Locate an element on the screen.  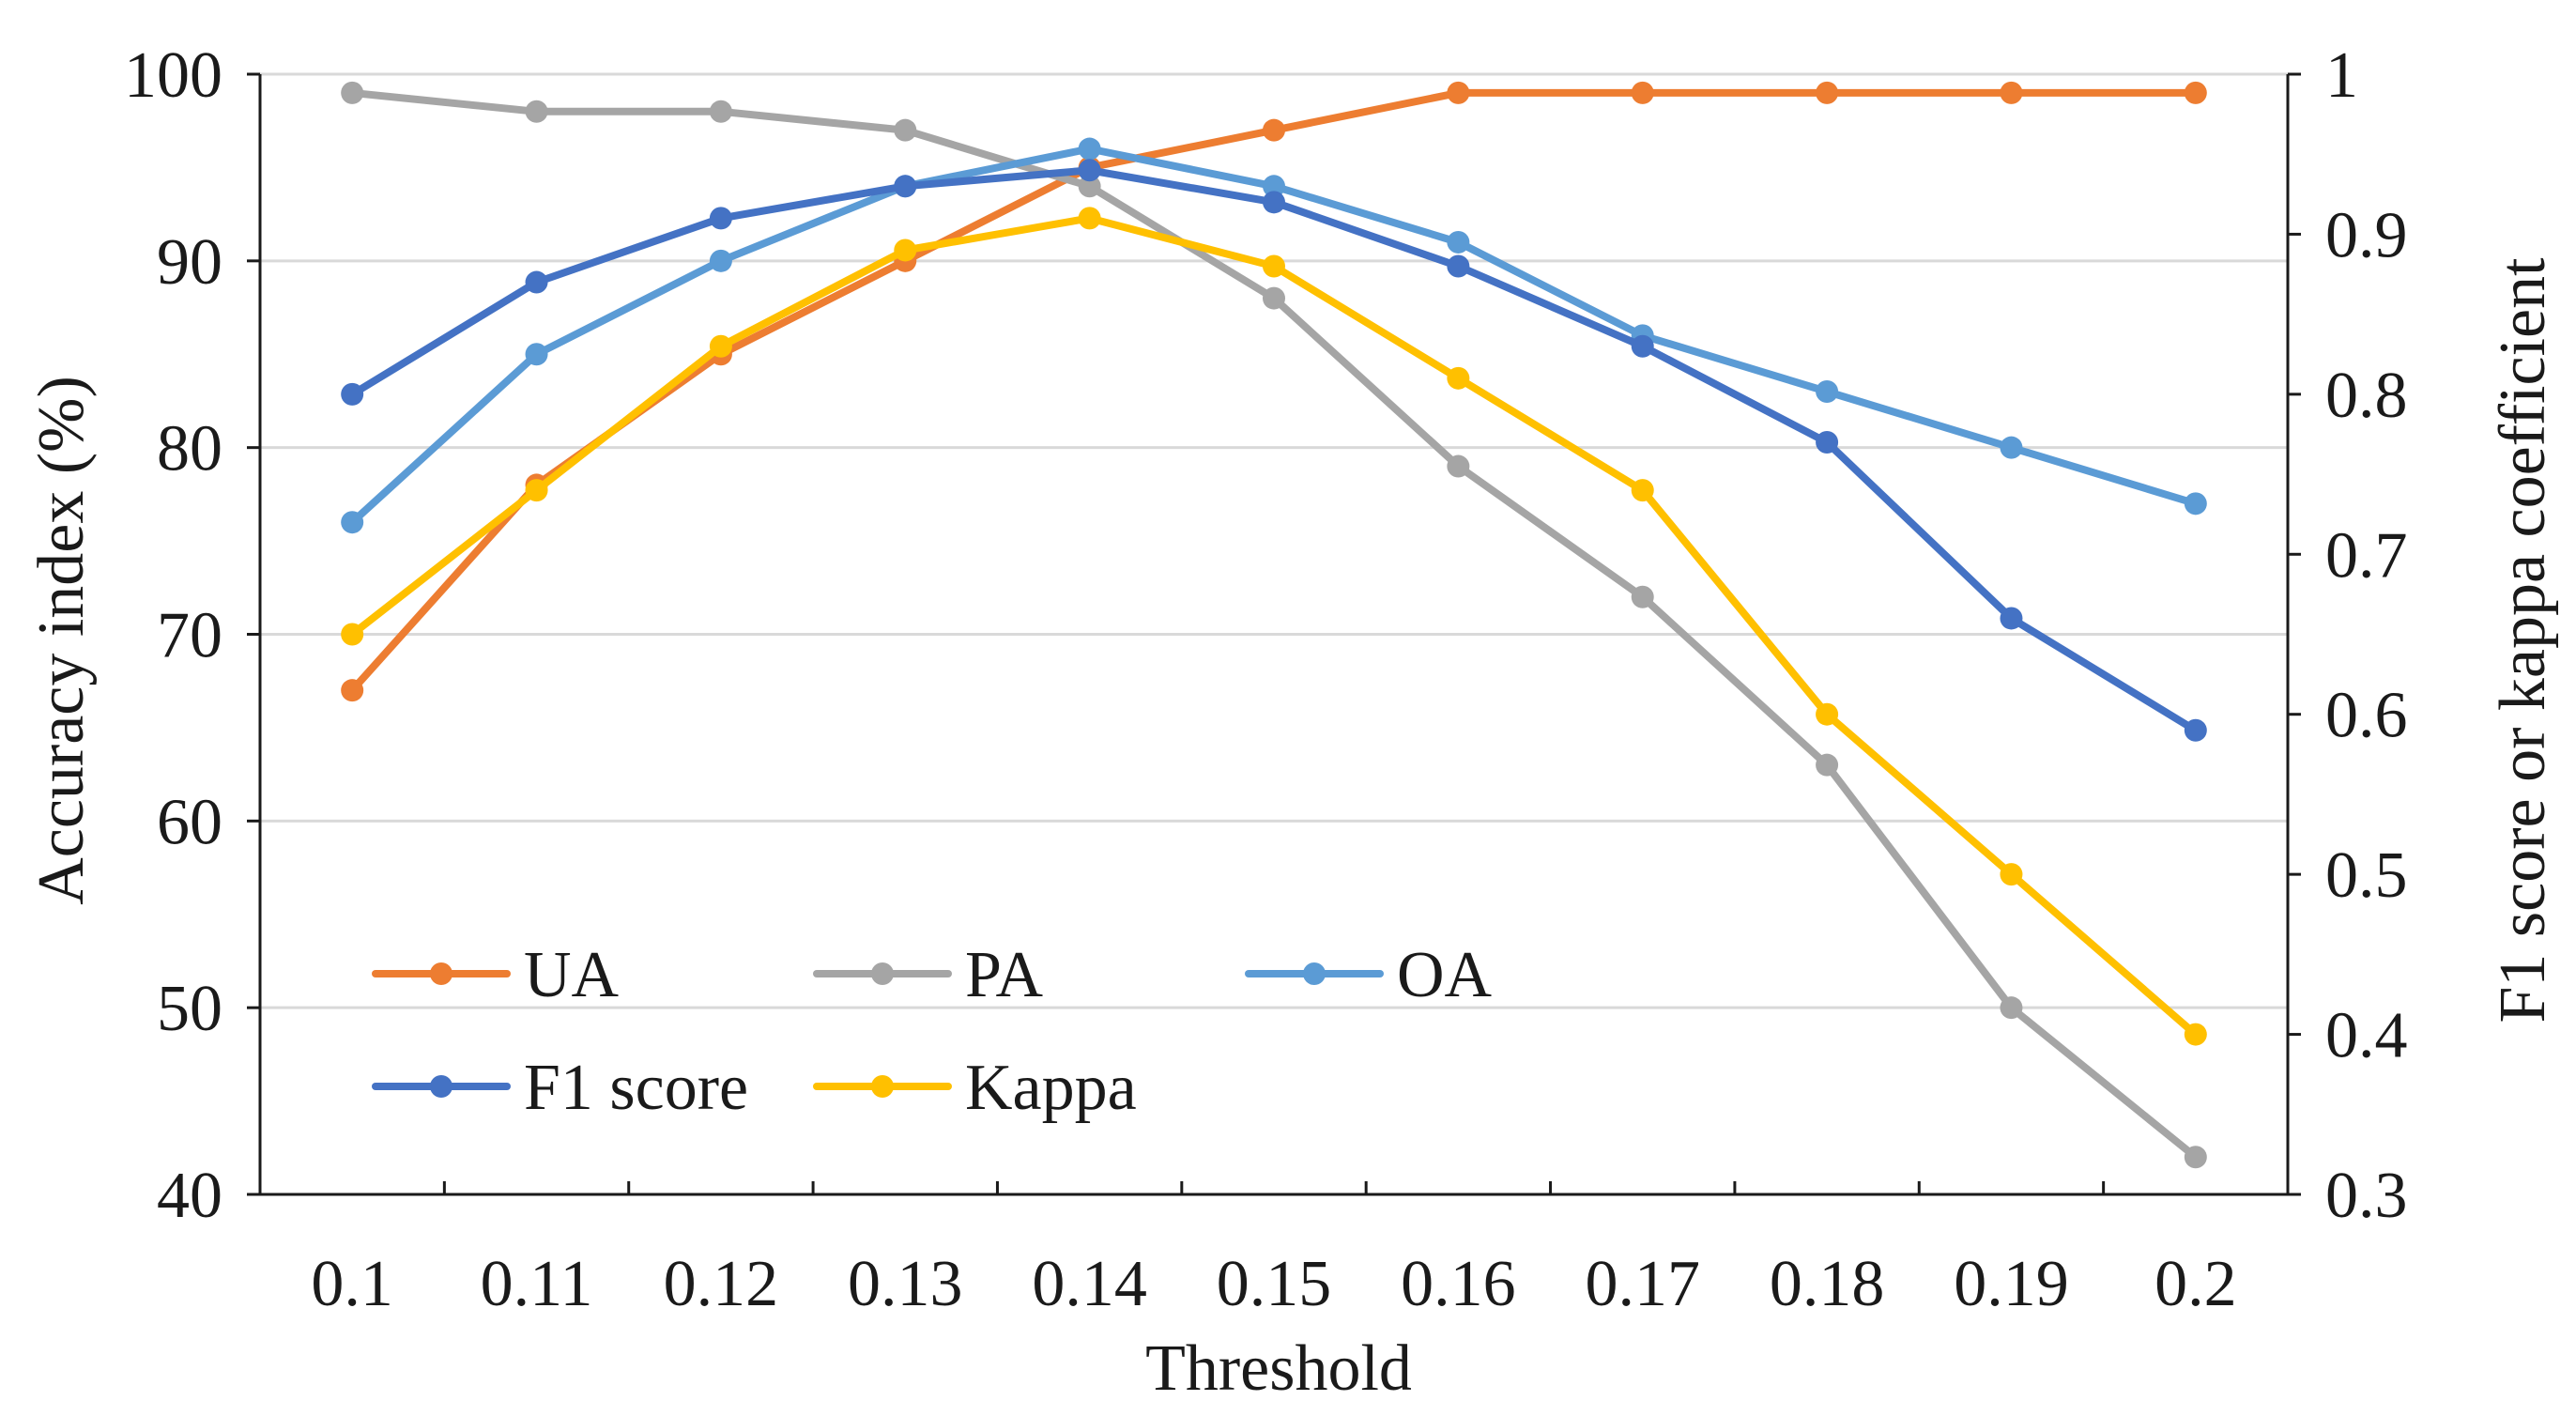
legend-label-f1-score: F1 score is located at coordinates (636, 1088).